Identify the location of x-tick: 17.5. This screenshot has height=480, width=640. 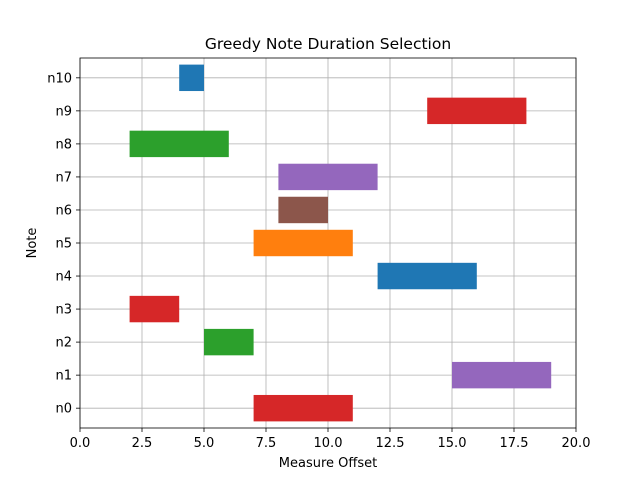
(514, 439).